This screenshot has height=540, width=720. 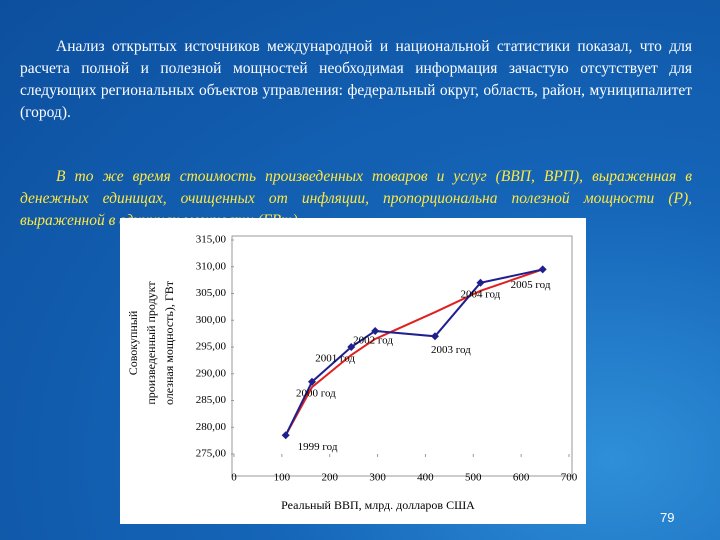 What do you see at coordinates (133, 342) in the screenshot?
I see `y-axis-label: Совокупный` at bounding box center [133, 342].